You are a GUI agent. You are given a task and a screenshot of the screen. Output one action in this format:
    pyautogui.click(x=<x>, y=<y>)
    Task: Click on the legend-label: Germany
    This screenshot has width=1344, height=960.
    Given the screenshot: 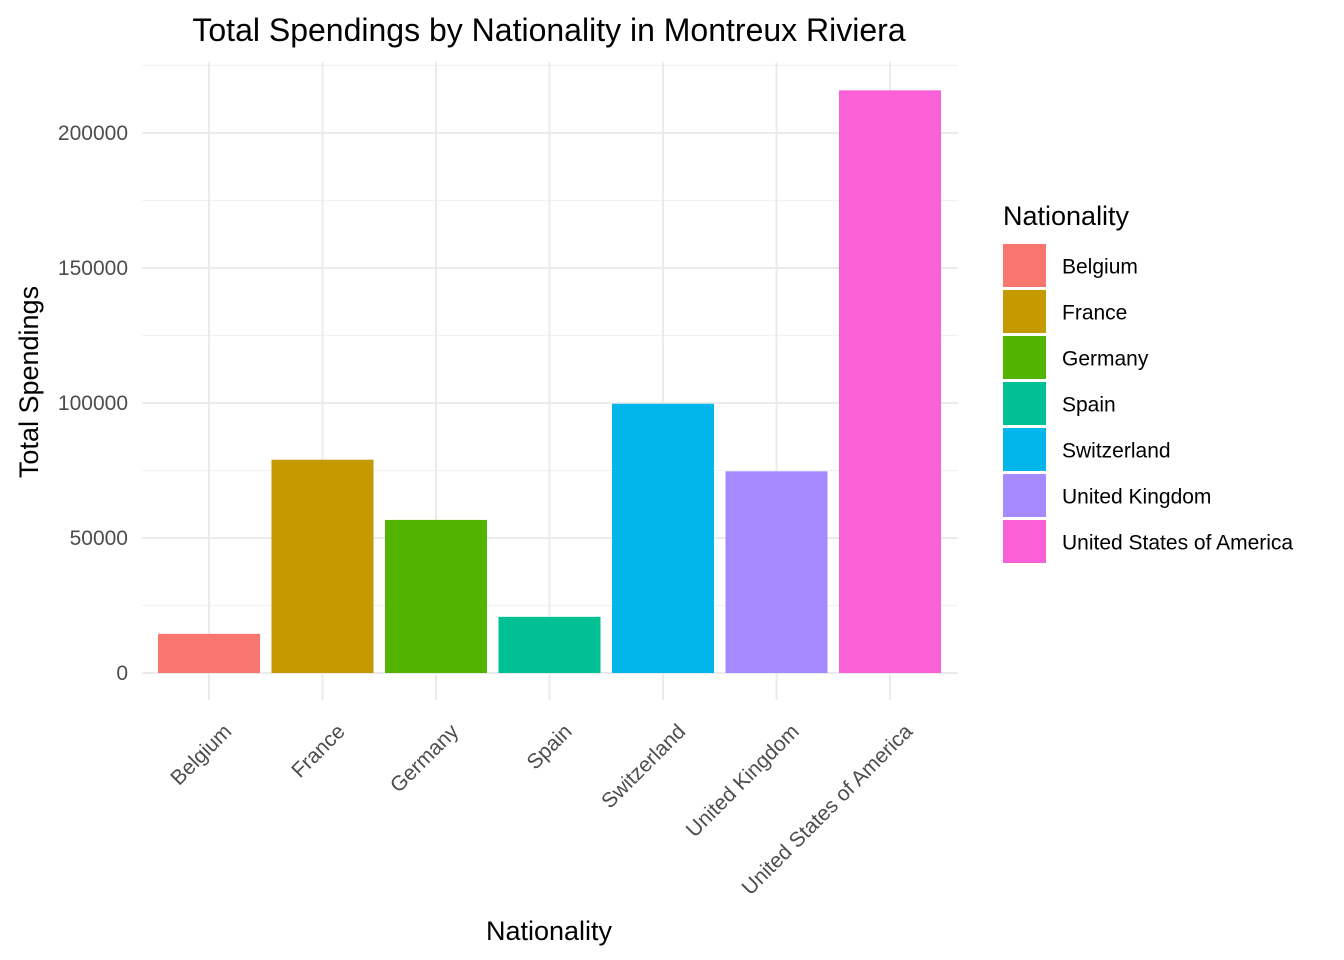 What is the action you would take?
    pyautogui.click(x=1105, y=359)
    